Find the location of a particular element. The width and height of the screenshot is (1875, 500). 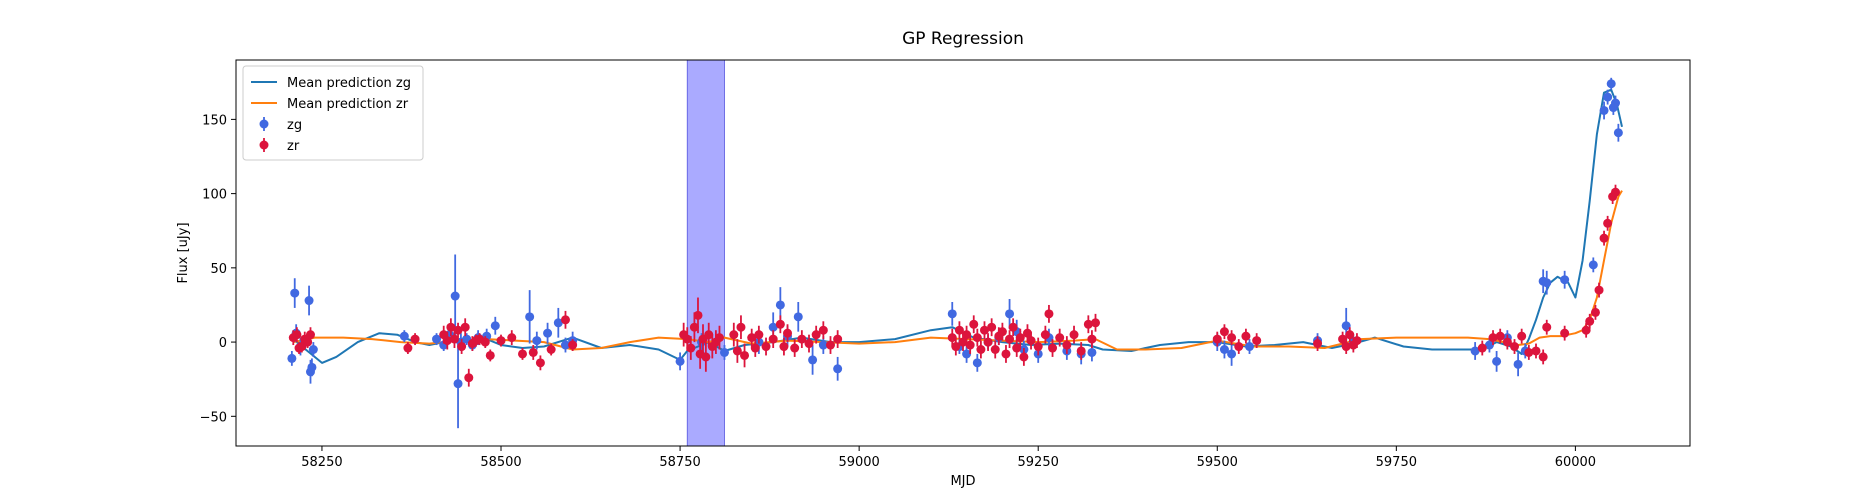

legend-label: zg is located at coordinates (294, 125).